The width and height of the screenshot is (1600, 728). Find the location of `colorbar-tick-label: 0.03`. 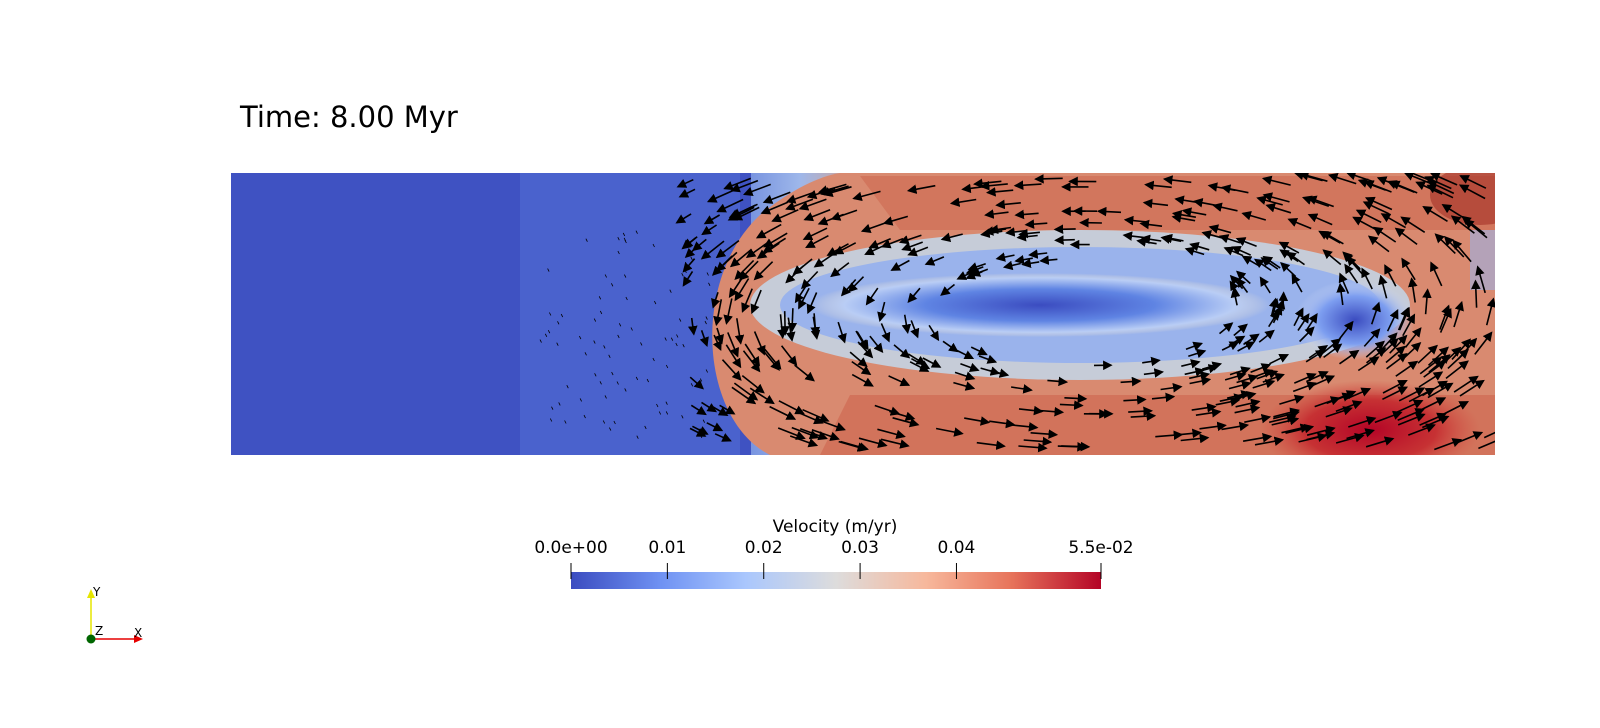

colorbar-tick-label: 0.03 is located at coordinates (860, 548).